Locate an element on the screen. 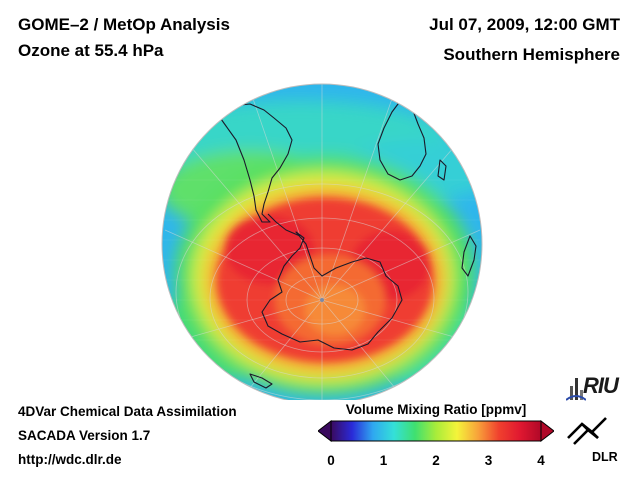  colorbar-title: Volume Mixing Ratio [ppmv] is located at coordinates (436, 409).